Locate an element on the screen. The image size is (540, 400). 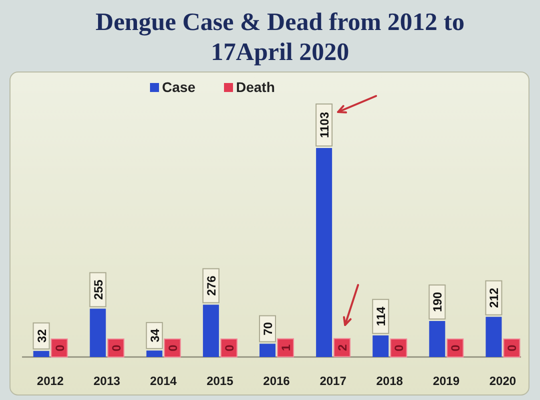
chart-title: Dengue Case & Dead from 2012 to 17April 2020 is located at coordinates (280, 37).